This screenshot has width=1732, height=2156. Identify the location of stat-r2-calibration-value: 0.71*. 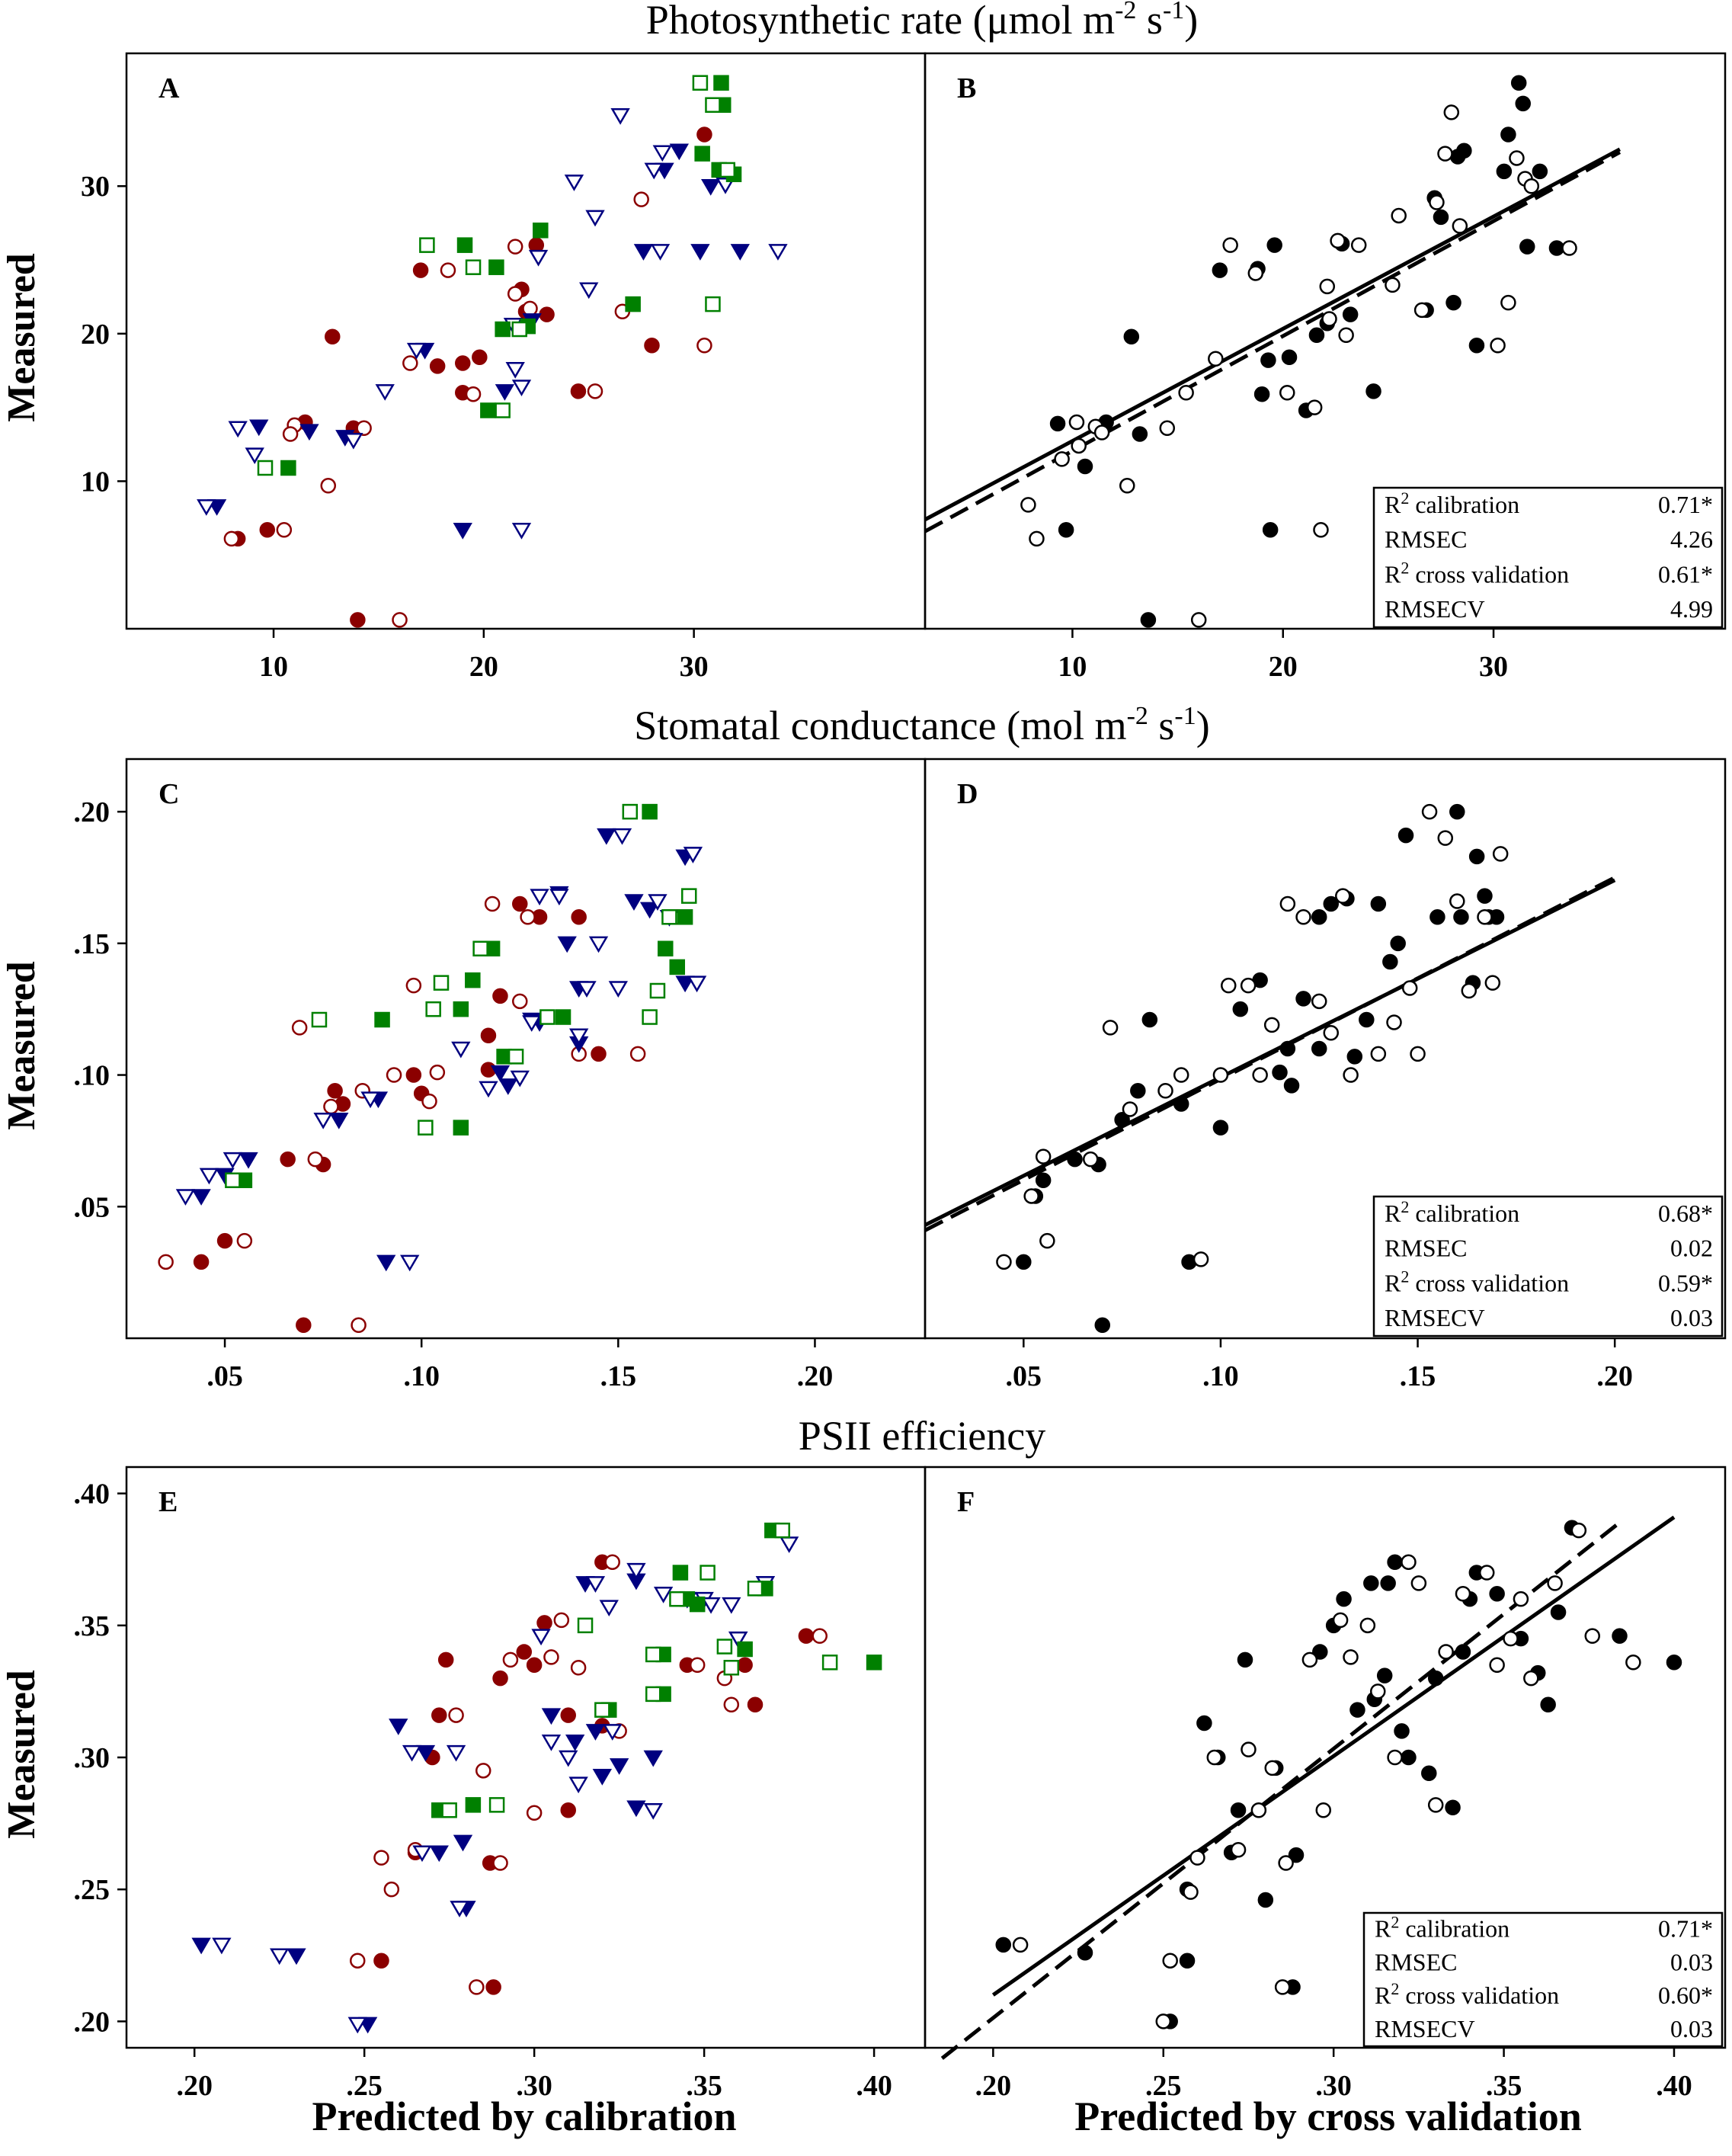
(1685, 1929).